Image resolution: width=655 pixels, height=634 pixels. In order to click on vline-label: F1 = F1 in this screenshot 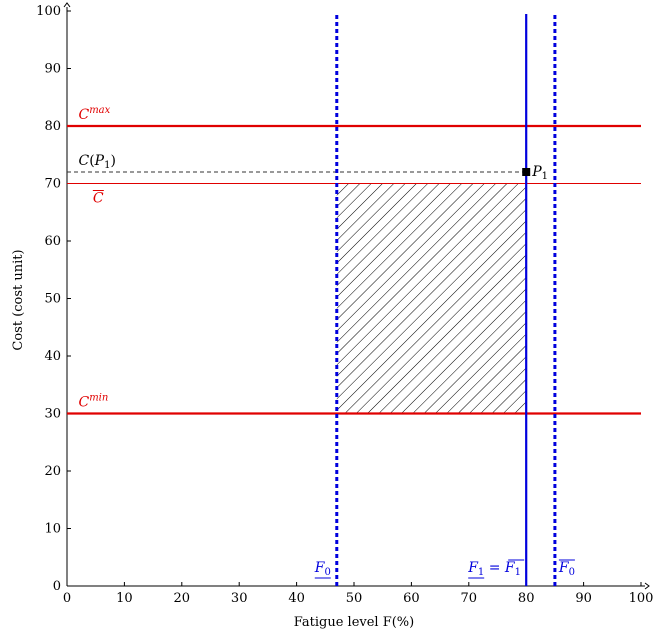, I will do `click(494, 569)`.